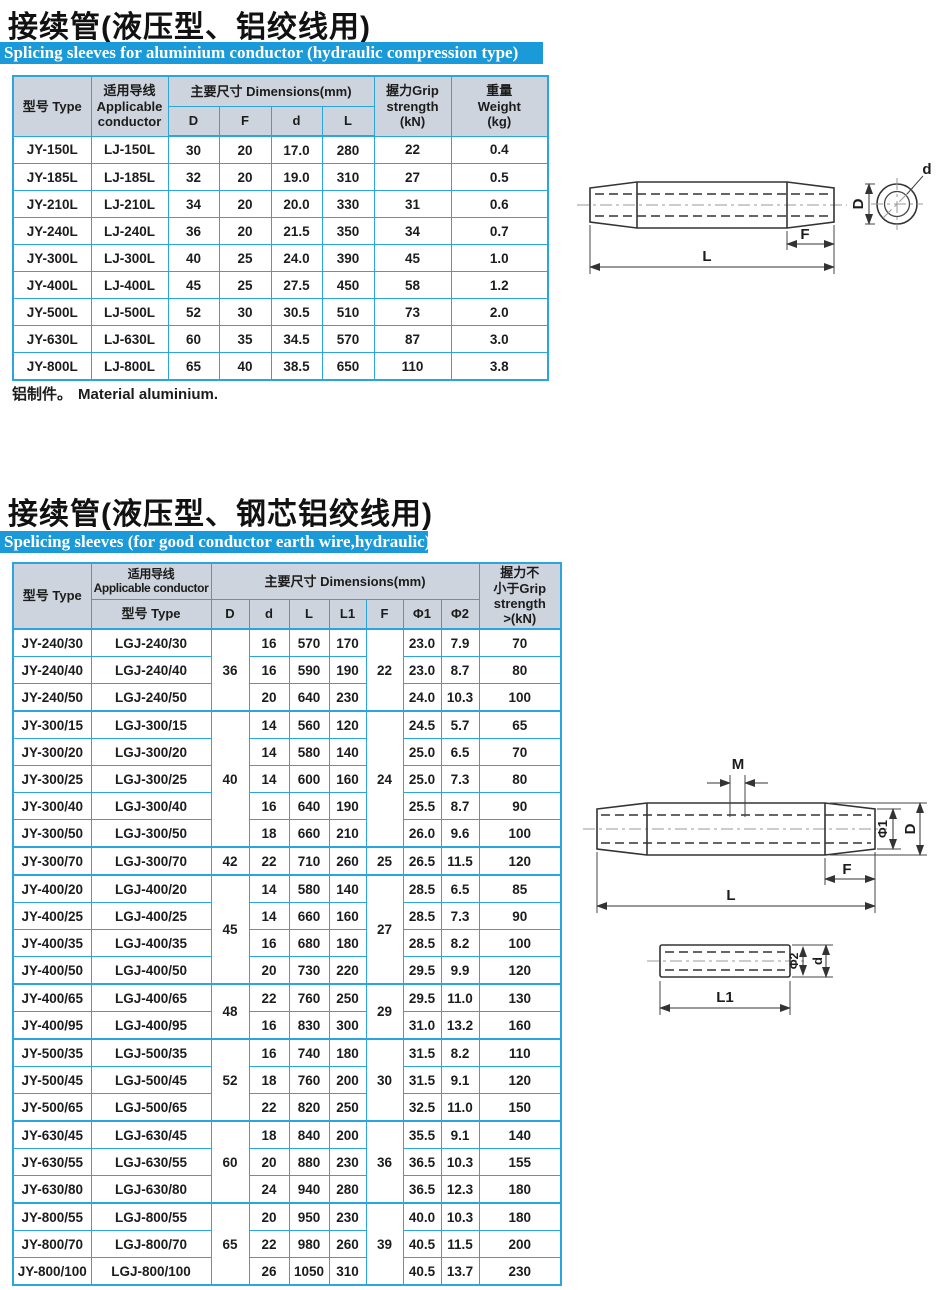 This screenshot has width=950, height=1290. Describe the element at coordinates (151, 581) in the screenshot. I see `col-header-conductor: 适用导线 Applicable conductor` at that location.